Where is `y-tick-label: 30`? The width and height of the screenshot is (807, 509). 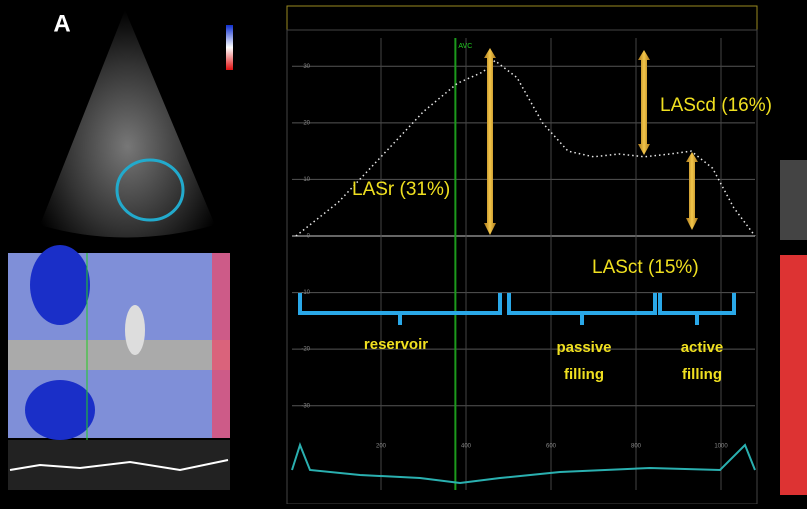
y-tick-label: 30 is located at coordinates (306, 67).